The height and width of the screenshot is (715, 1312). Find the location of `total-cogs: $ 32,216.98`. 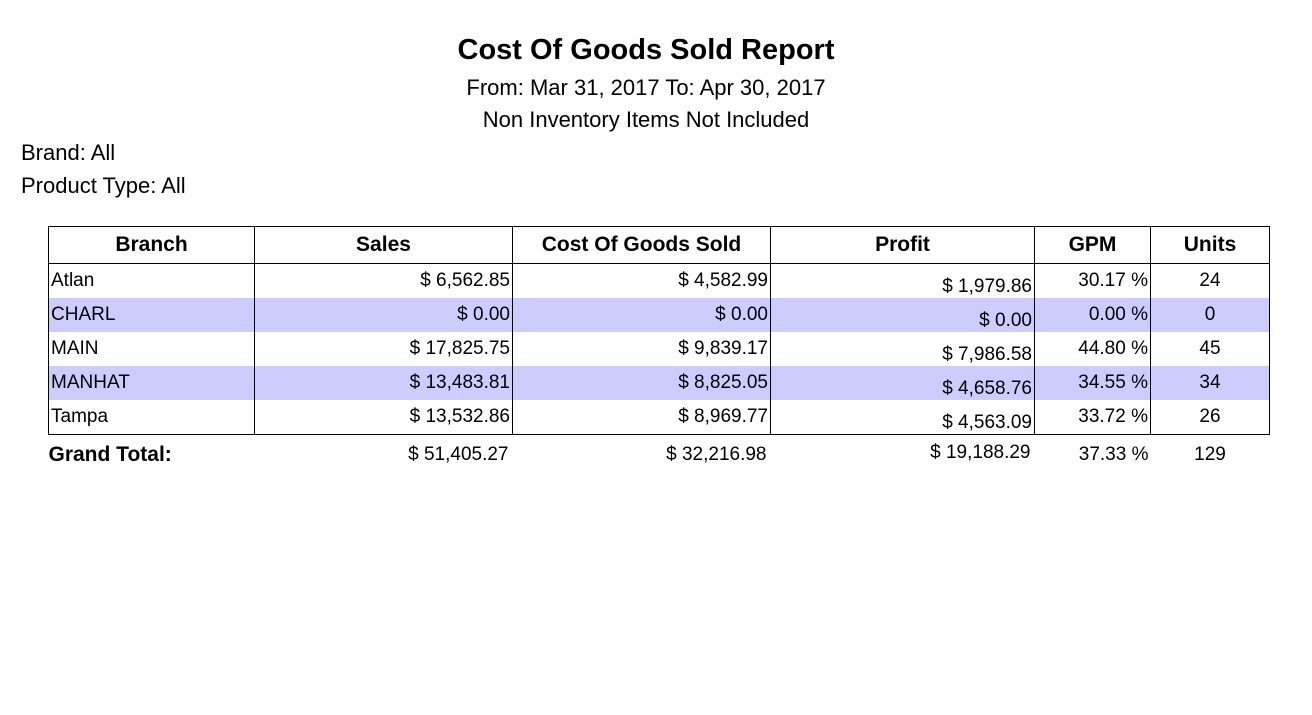

total-cogs: $ 32,216.98 is located at coordinates (641, 454).